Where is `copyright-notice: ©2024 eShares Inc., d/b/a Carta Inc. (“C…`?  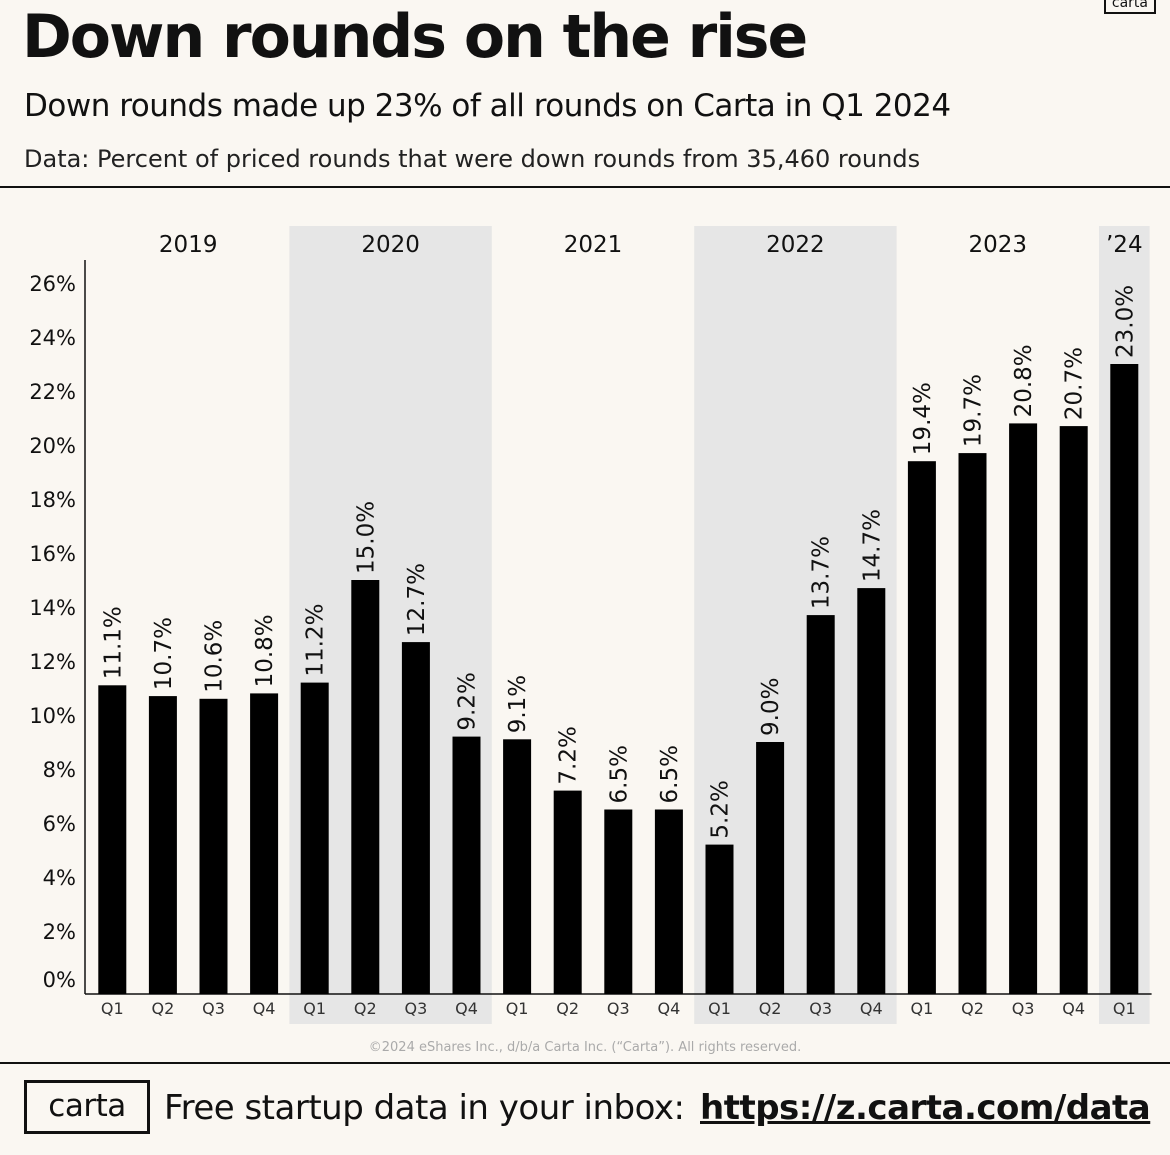
copyright-notice: ©2024 eShares Inc., d/b/a Carta Inc. (“C… is located at coordinates (585, 1047).